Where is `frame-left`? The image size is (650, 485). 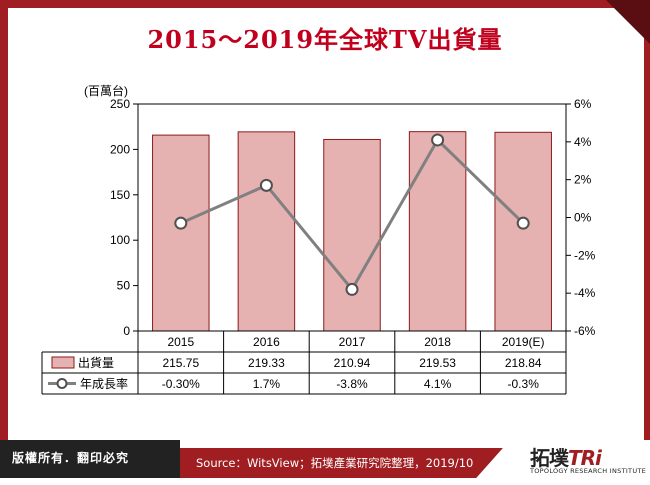
frame-left is located at coordinates (4, 242).